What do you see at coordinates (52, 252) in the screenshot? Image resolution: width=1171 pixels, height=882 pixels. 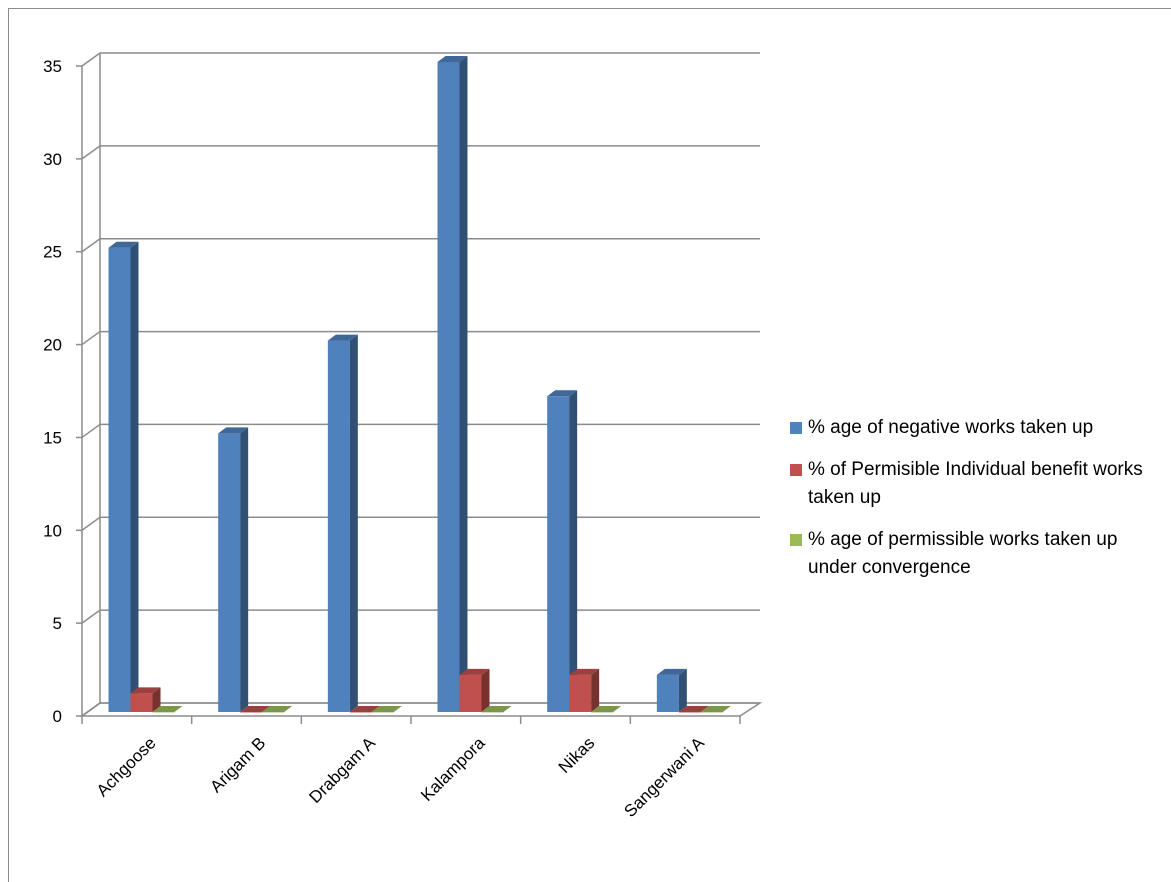 I see `y-tick-label: 25` at bounding box center [52, 252].